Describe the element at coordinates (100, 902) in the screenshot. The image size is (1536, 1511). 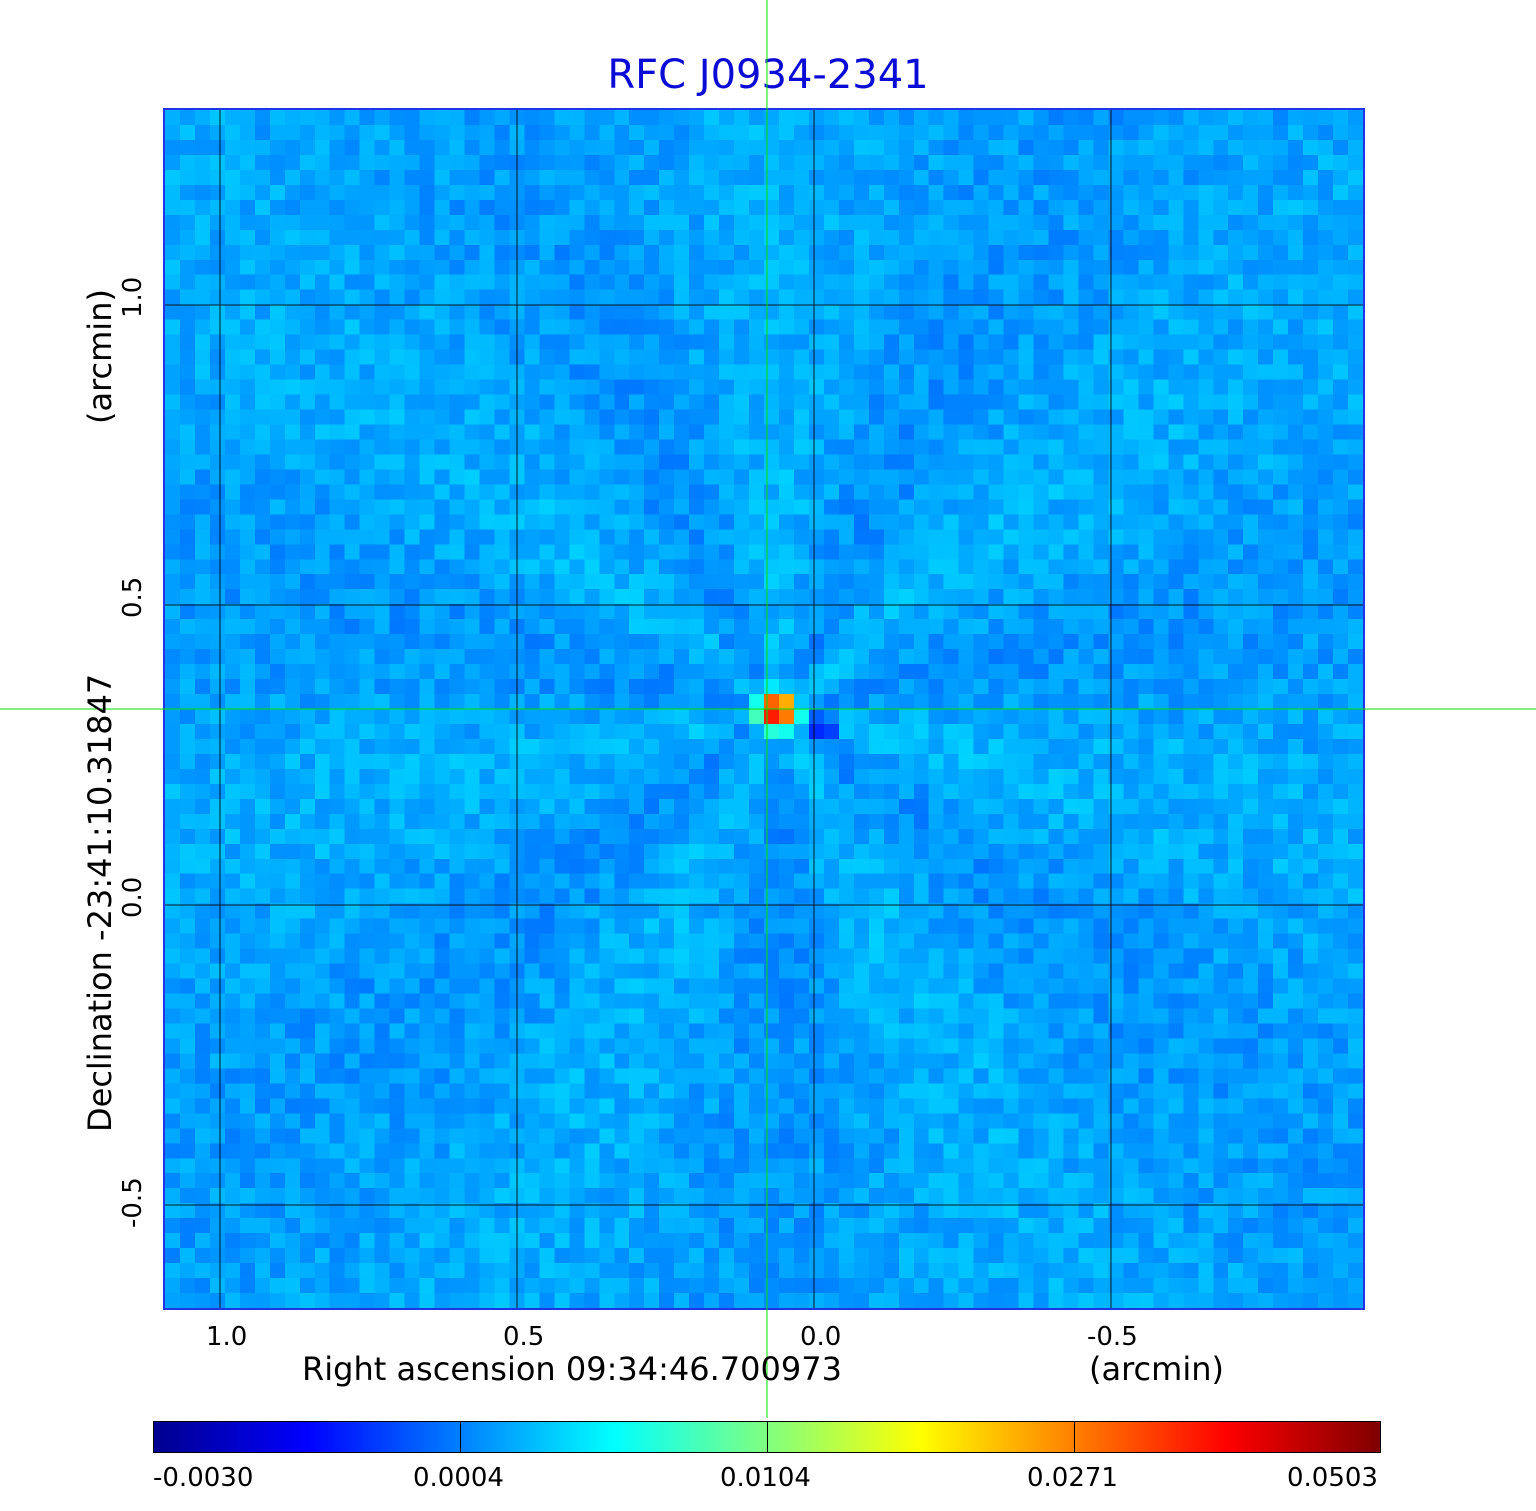
I see `y-axis-label: Declination -23:41:10.31847` at that location.